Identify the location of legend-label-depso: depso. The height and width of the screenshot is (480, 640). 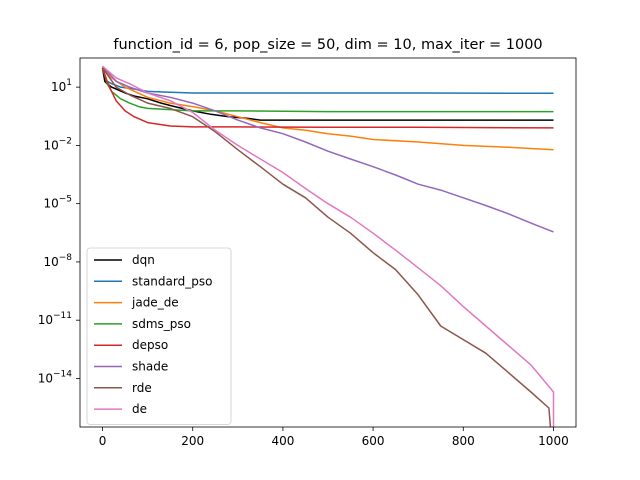
(150, 345).